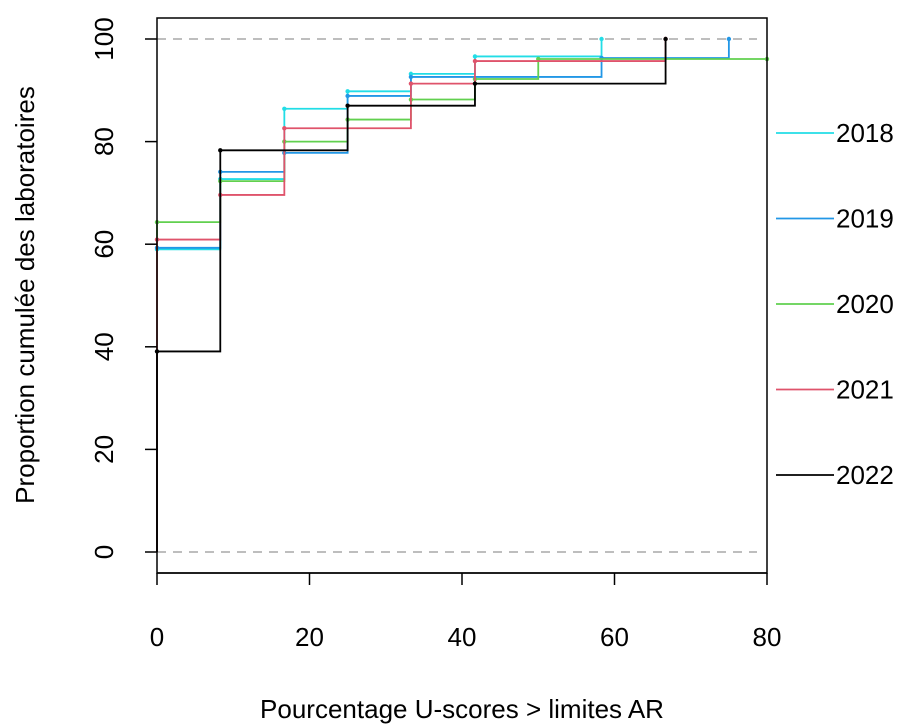  I want to click on y-axis: 0 20 40 60 80 100, so click(123, 288).